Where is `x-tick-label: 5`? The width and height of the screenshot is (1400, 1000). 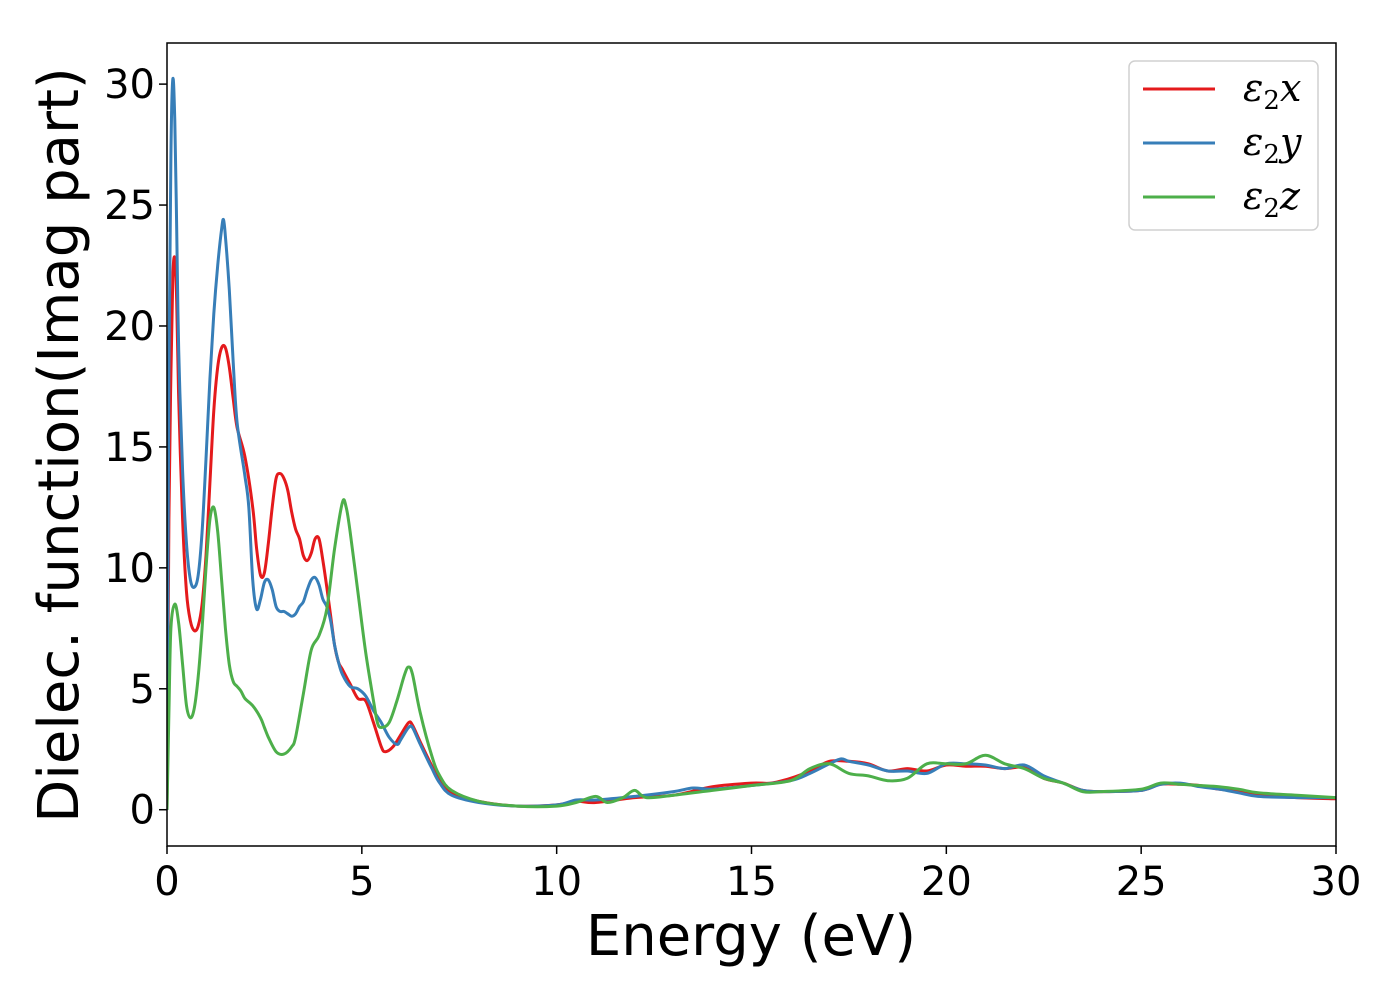 x-tick-label: 5 is located at coordinates (361, 882).